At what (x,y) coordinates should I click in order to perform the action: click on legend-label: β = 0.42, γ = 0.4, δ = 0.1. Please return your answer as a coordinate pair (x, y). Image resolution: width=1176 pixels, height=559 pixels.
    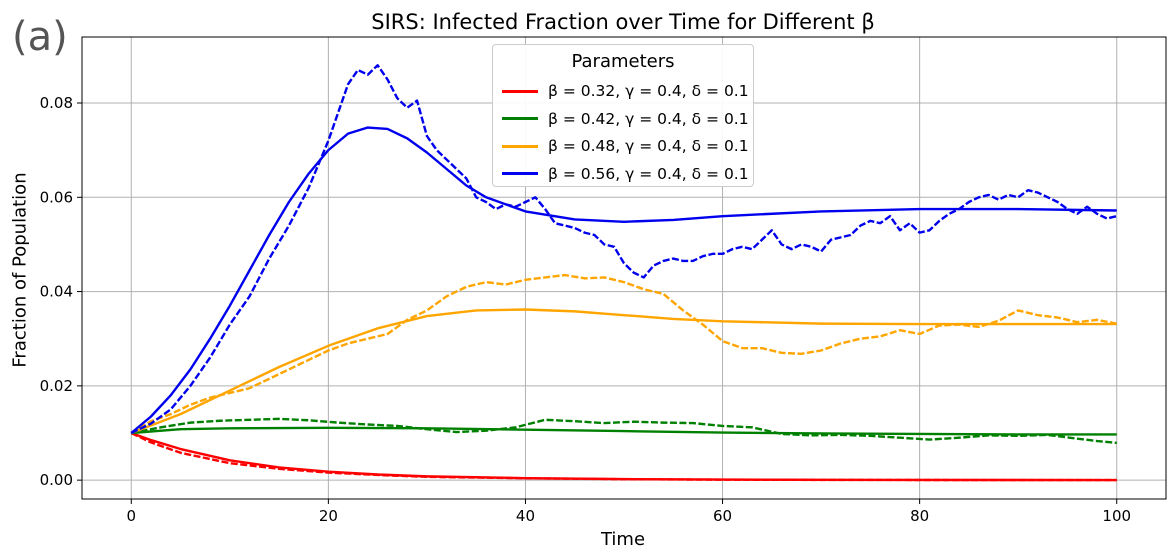
    Looking at the image, I should click on (648, 118).